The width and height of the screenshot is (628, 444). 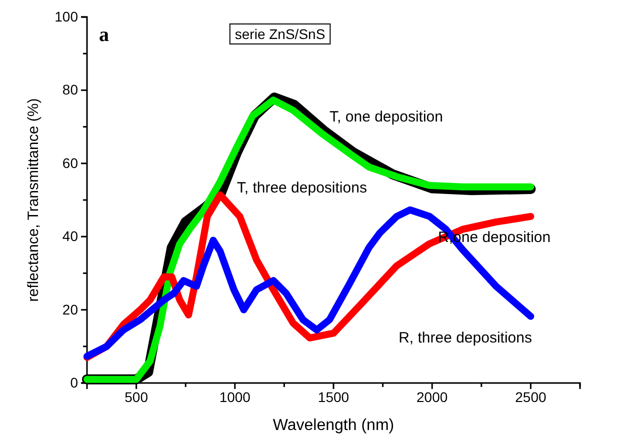 What do you see at coordinates (104, 35) in the screenshot?
I see `annotation: a` at bounding box center [104, 35].